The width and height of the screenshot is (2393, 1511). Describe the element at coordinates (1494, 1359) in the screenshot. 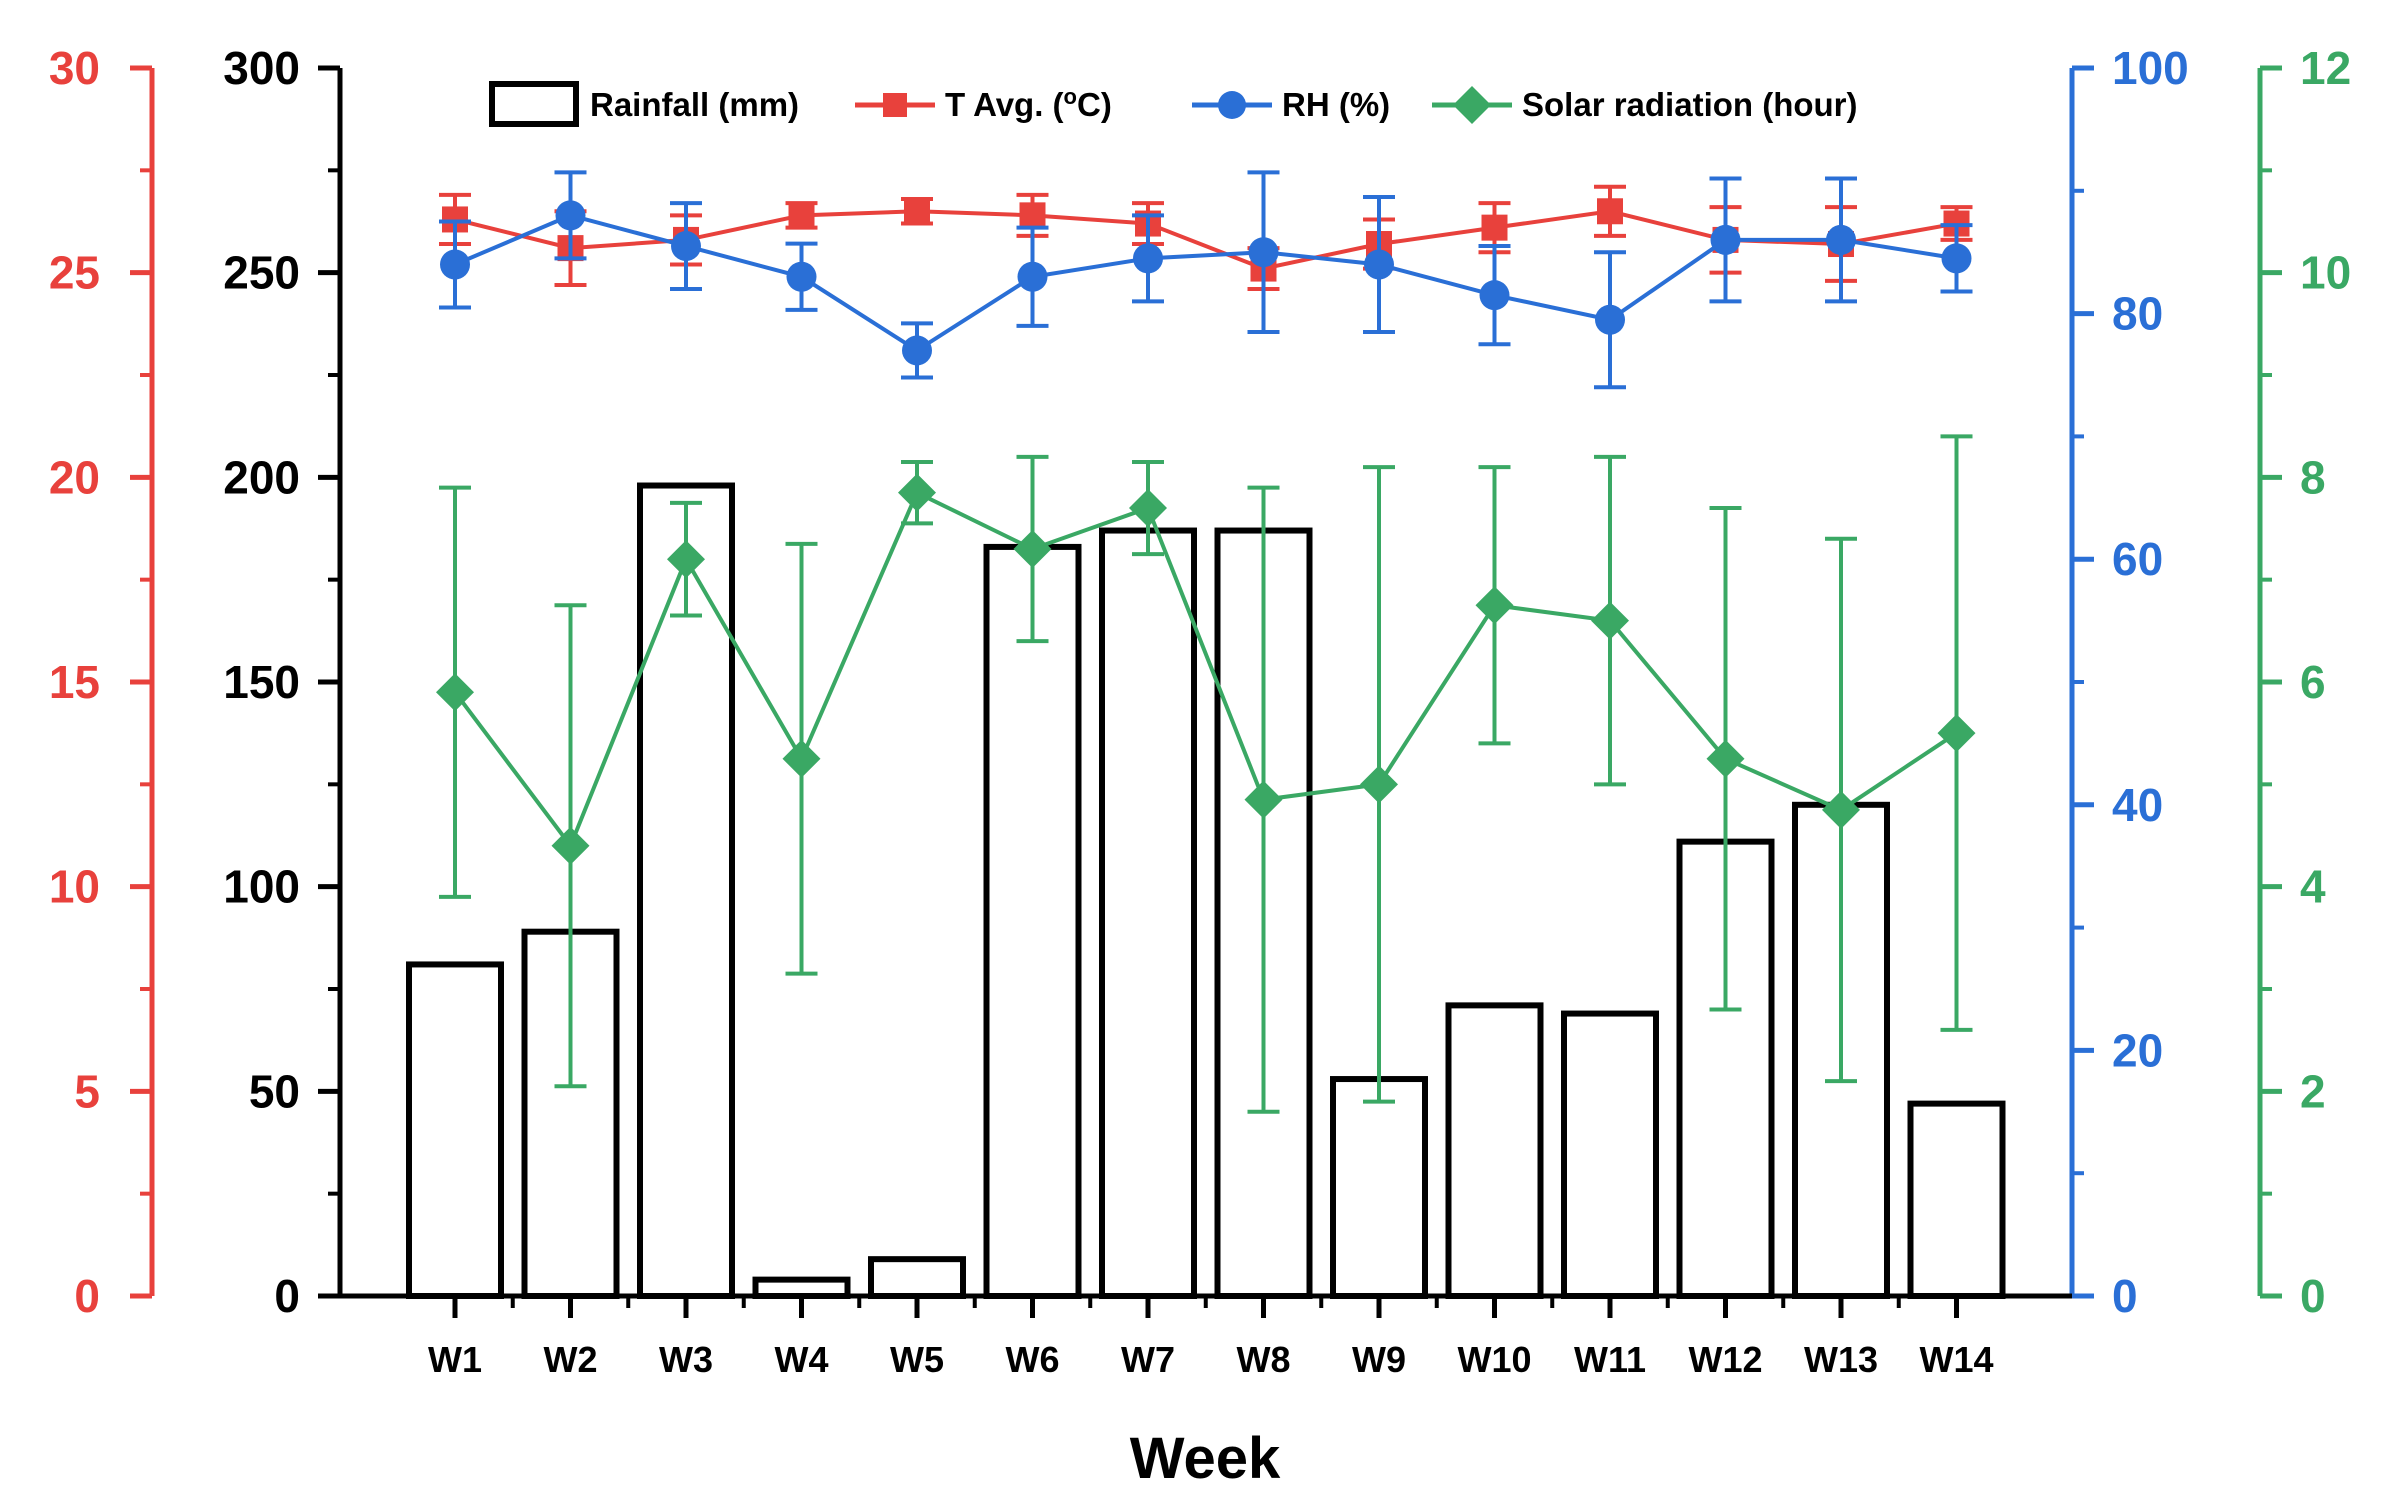

I see `x-category-label: W10` at that location.